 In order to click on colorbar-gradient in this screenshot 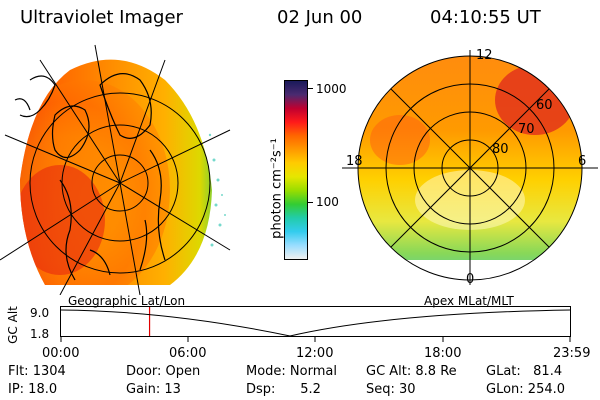, I will do `click(296, 170)`.